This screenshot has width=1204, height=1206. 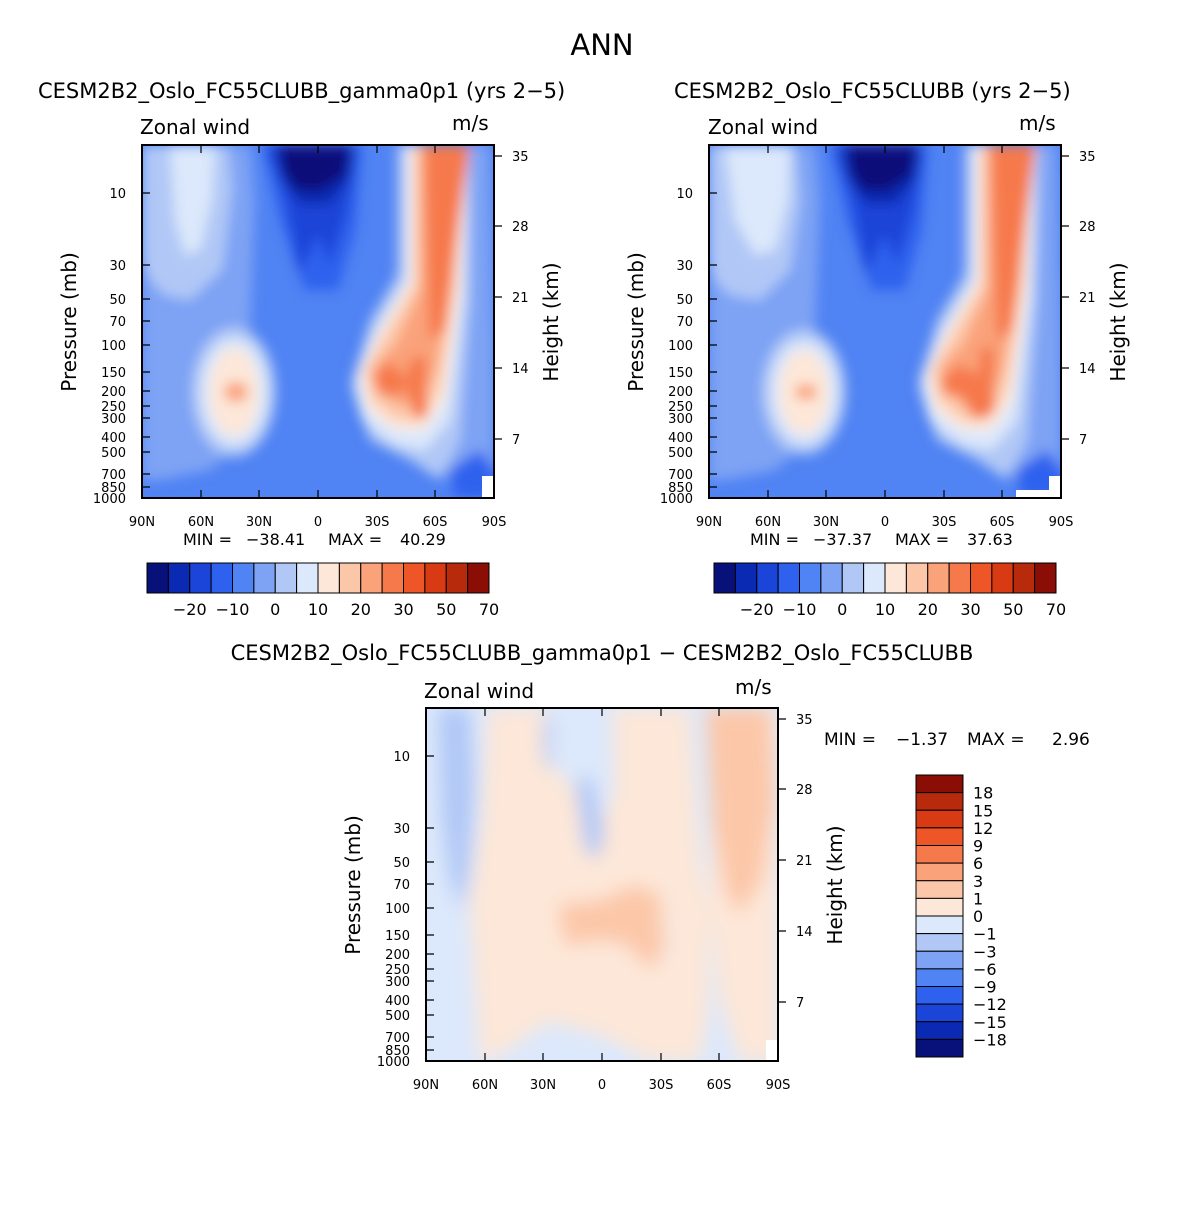 I want to click on panel-3-ylabel-right: Height (km), so click(x=835, y=884).